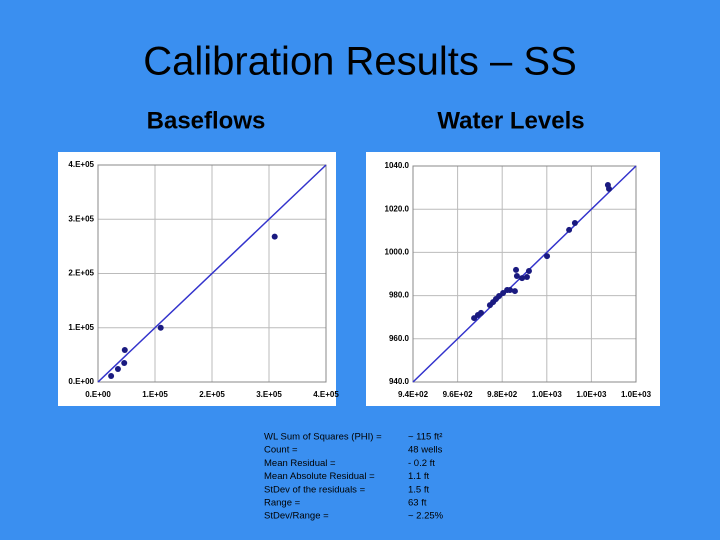 Image resolution: width=720 pixels, height=540 pixels. What do you see at coordinates (281, 450) in the screenshot?
I see `stat-label: Count =` at bounding box center [281, 450].